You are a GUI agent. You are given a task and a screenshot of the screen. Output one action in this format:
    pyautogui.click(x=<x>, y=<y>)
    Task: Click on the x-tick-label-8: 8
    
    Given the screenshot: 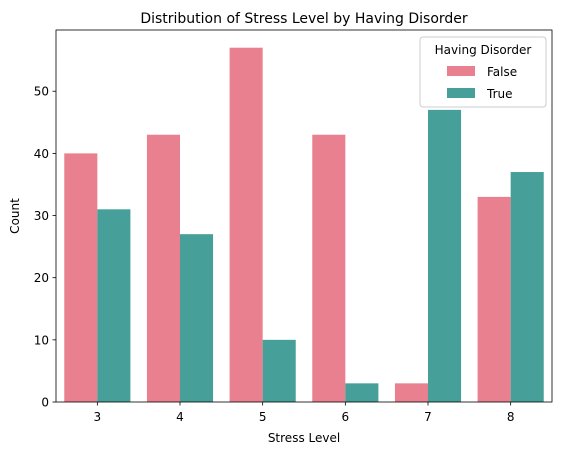 What is the action you would take?
    pyautogui.click(x=511, y=417)
    